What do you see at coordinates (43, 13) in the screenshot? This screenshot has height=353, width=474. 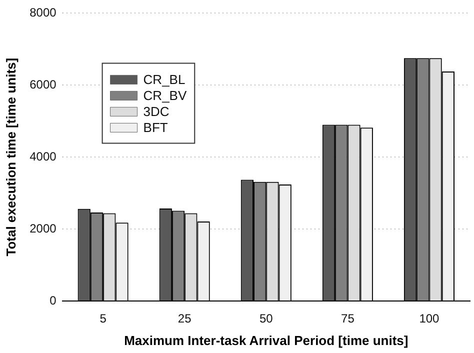 I see `y-tick-label: 8000` at bounding box center [43, 13].